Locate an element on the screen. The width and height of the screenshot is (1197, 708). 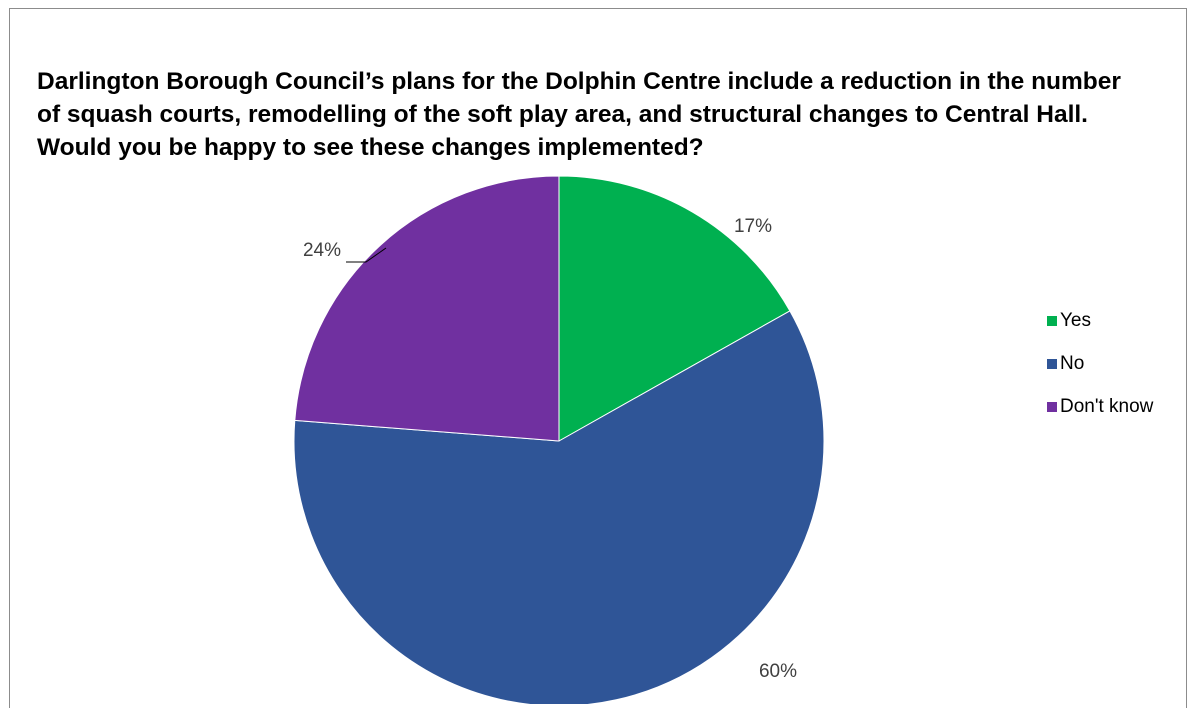
leader-line-don-t-know is located at coordinates (366, 255).